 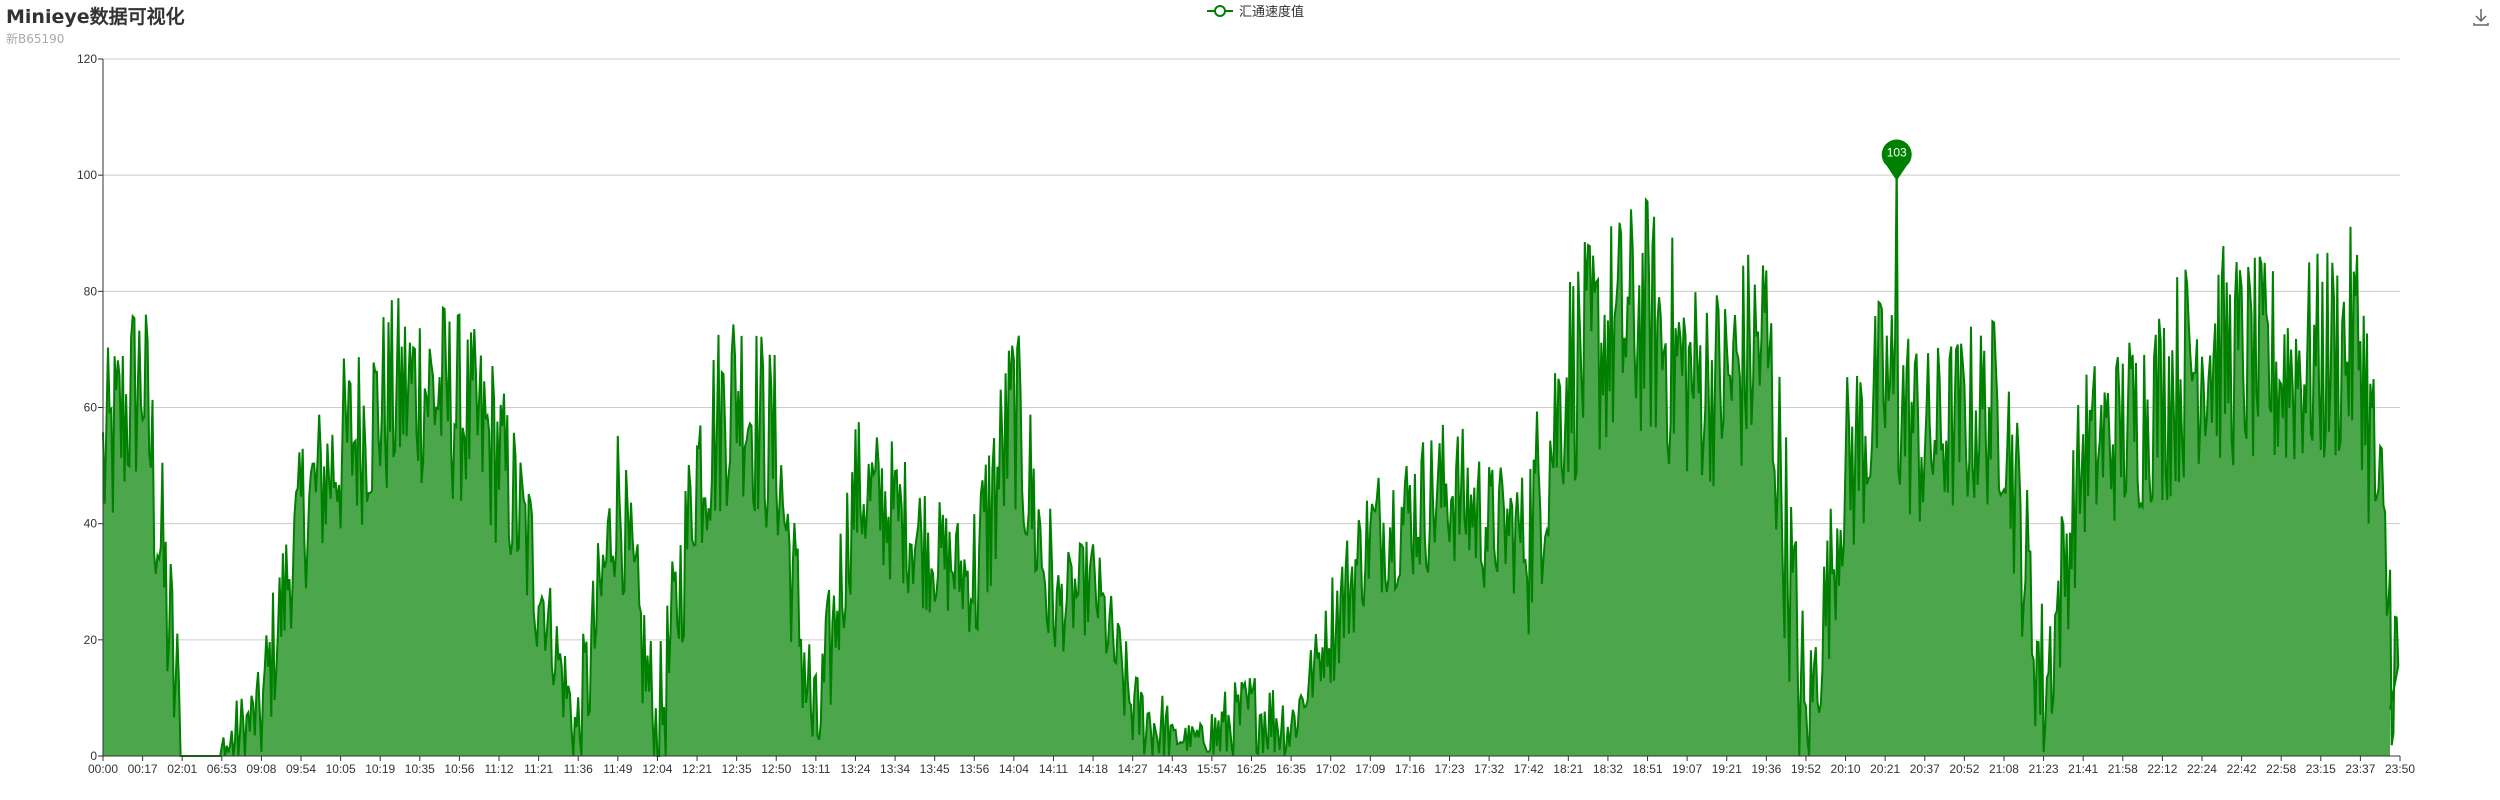 I want to click on y-tick-label: 100, so click(x=87, y=175).